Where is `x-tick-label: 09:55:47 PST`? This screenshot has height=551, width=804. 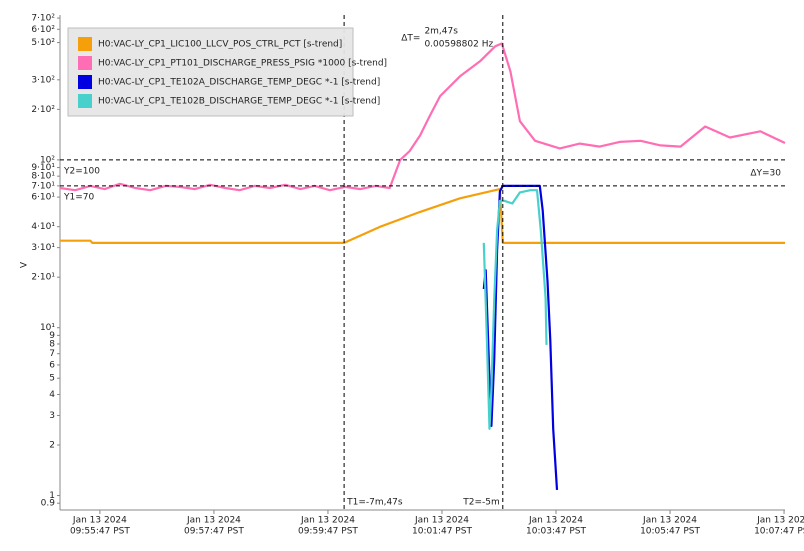
x-tick-label: 09:55:47 PST is located at coordinates (100, 532).